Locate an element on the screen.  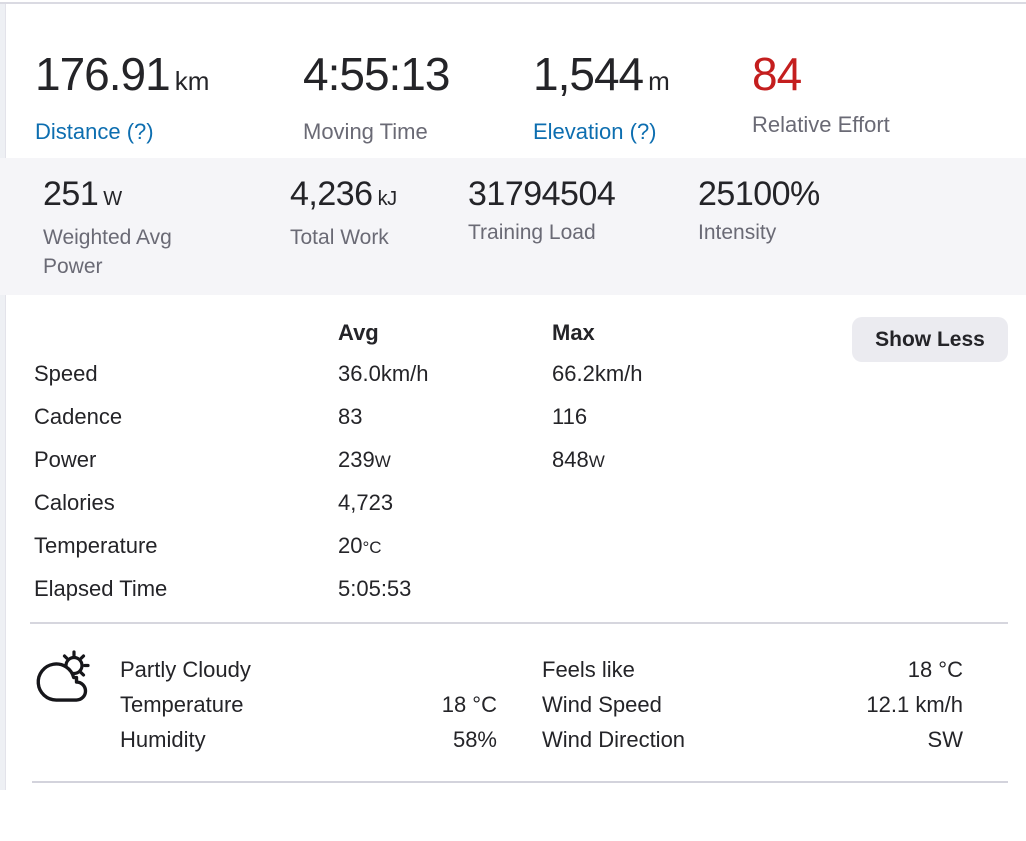
stat-relative-effort: 84 Relative Effort is located at coordinates (821, 93).